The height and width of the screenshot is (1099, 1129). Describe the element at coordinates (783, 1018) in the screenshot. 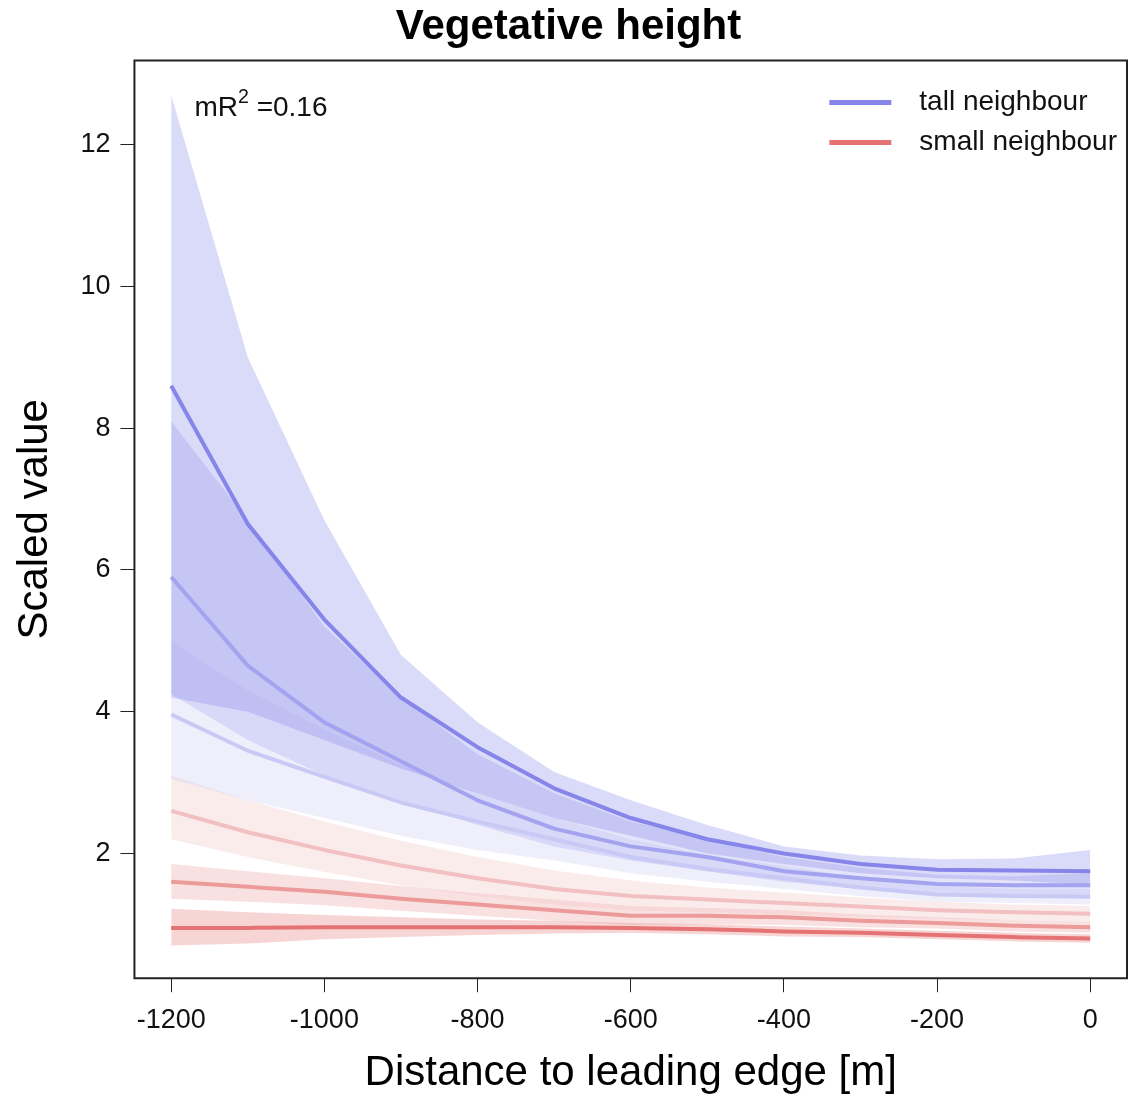

I see `x-tick-label: -400` at that location.